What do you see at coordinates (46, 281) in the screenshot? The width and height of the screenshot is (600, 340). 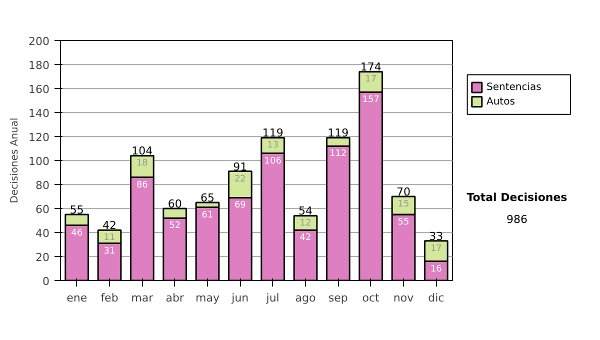 I see `y-tick-label: 0` at bounding box center [46, 281].